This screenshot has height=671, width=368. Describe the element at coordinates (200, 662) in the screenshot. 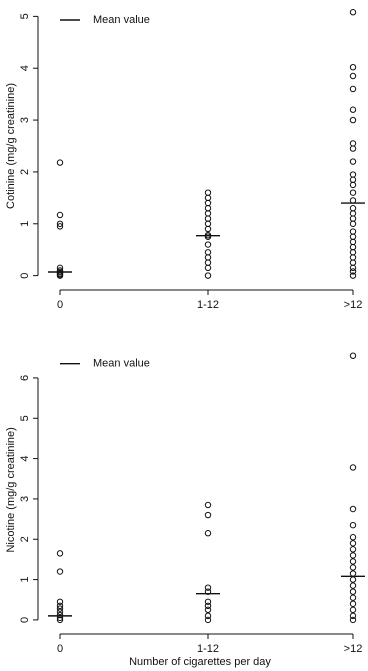

I see `x-axis-label: Number of cigarettes per day` at that location.